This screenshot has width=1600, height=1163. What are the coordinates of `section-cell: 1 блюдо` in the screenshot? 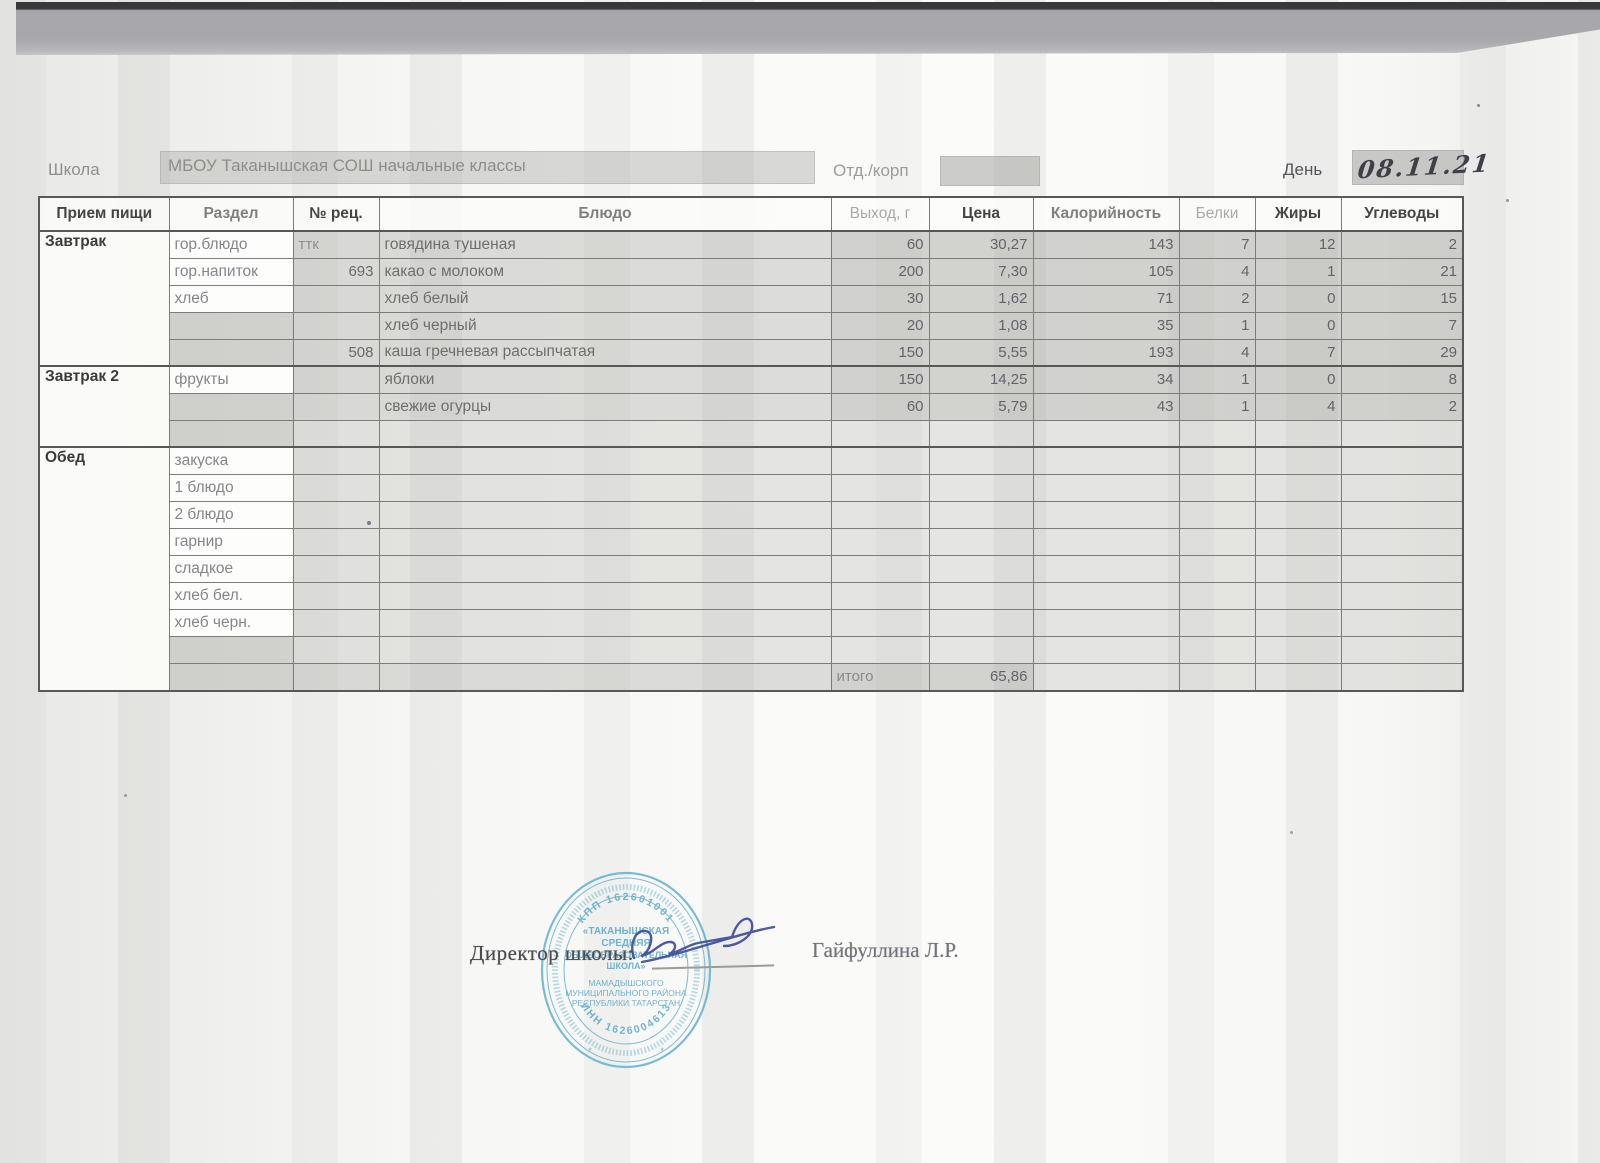 It's located at (231, 487).